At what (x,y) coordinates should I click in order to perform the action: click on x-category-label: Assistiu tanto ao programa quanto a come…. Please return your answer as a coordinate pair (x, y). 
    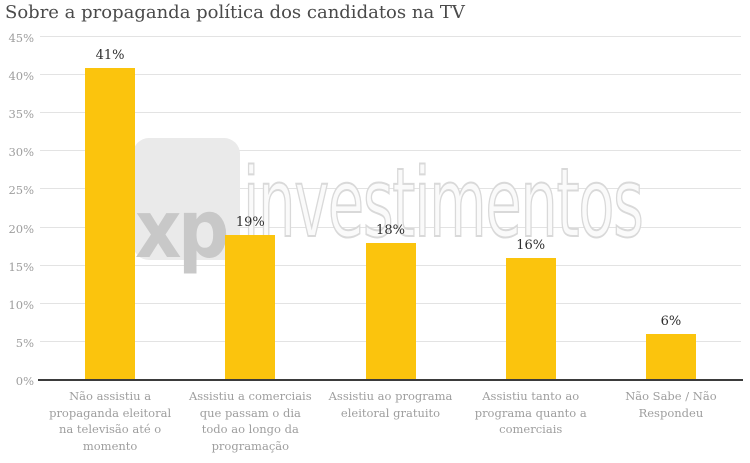
    Looking at the image, I should click on (530, 412).